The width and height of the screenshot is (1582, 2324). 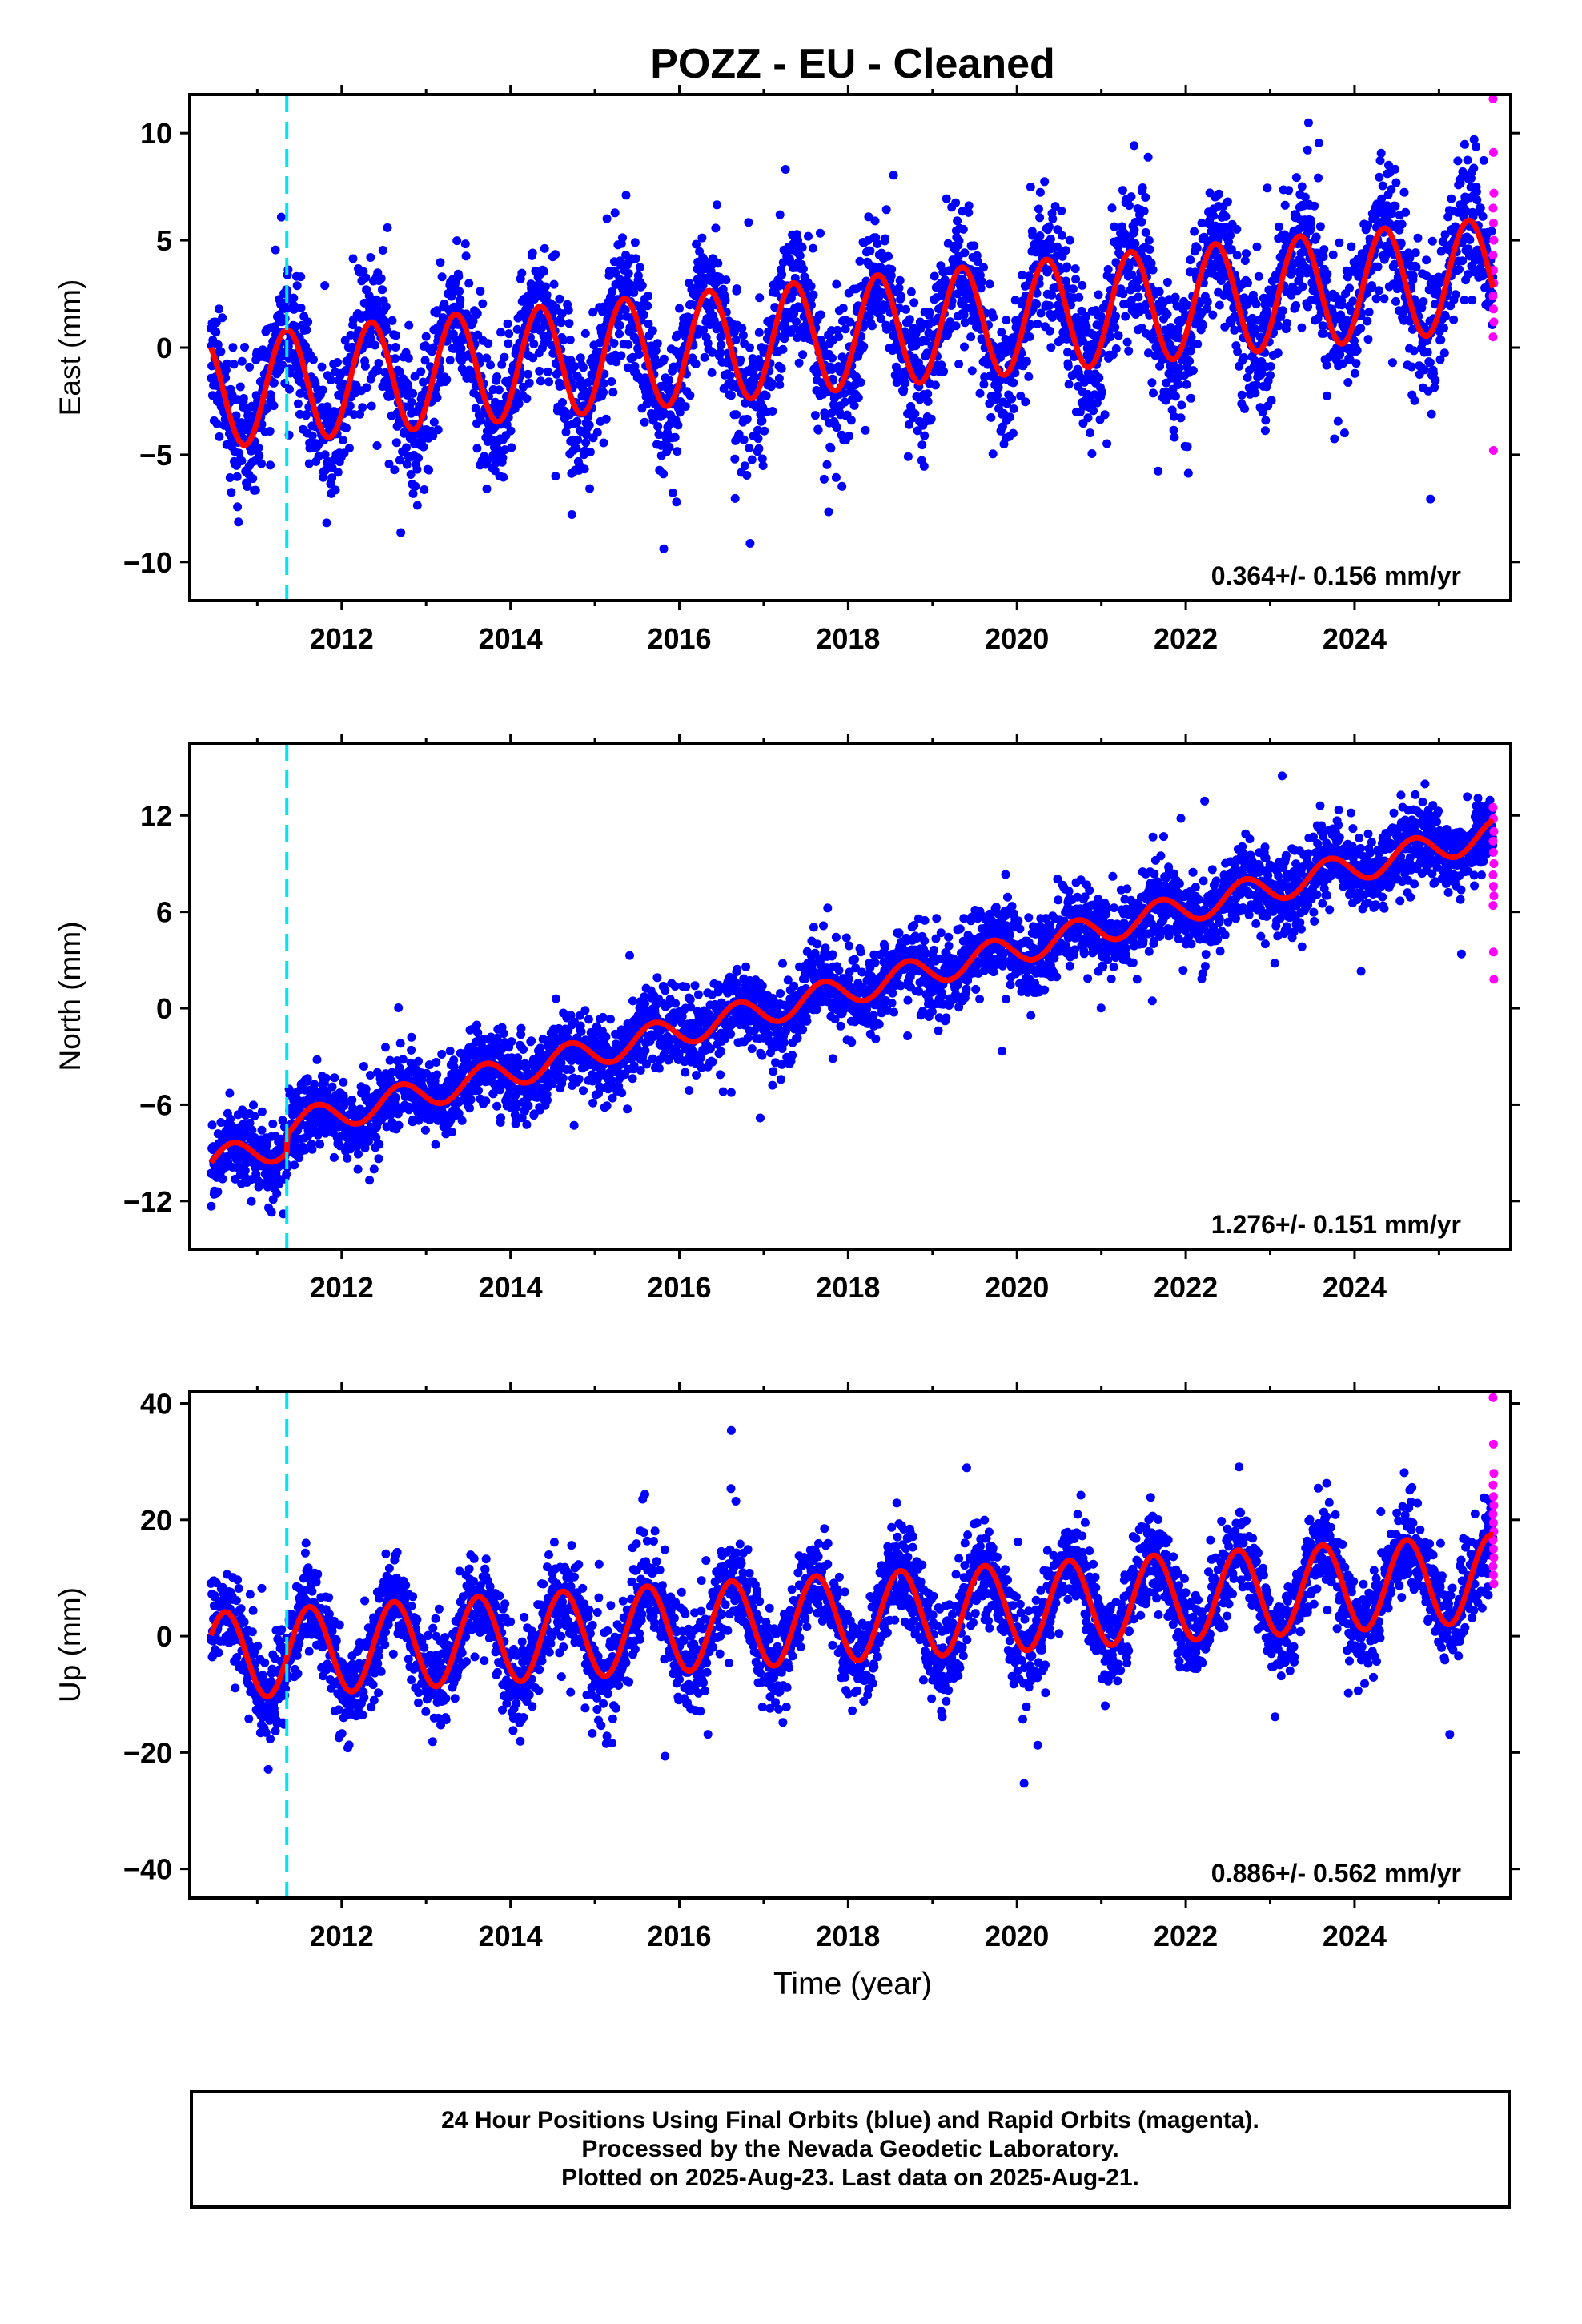 I want to click on x-tick-label: 2018, so click(x=848, y=638).